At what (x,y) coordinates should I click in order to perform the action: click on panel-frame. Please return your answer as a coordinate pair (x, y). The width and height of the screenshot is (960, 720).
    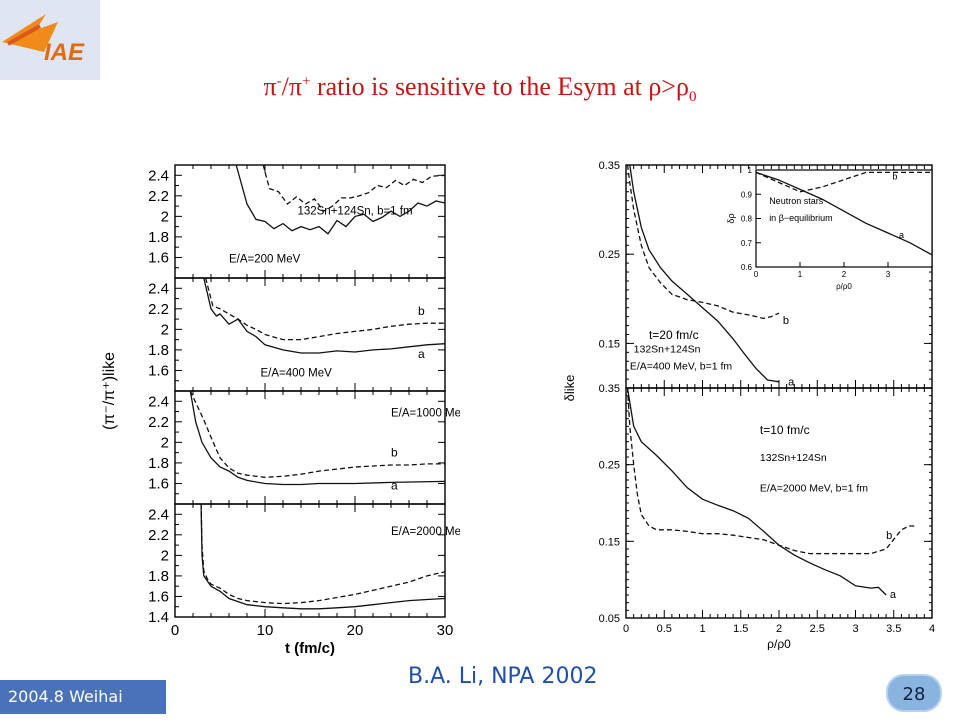
    Looking at the image, I should click on (310, 221).